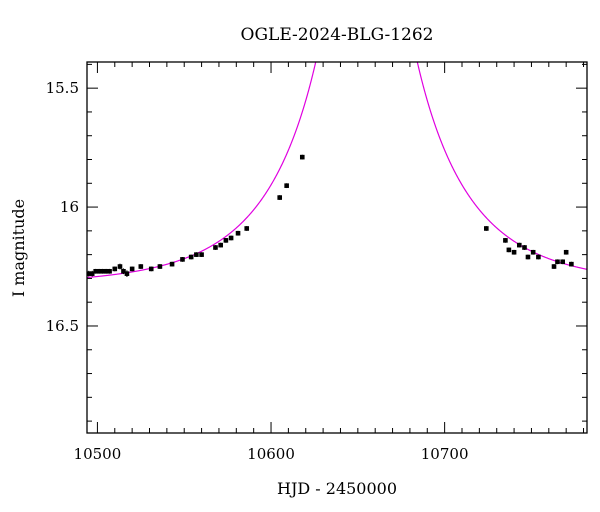 The image size is (600, 512). What do you see at coordinates (69, 207) in the screenshot?
I see `y-tick-label: 16` at bounding box center [69, 207].